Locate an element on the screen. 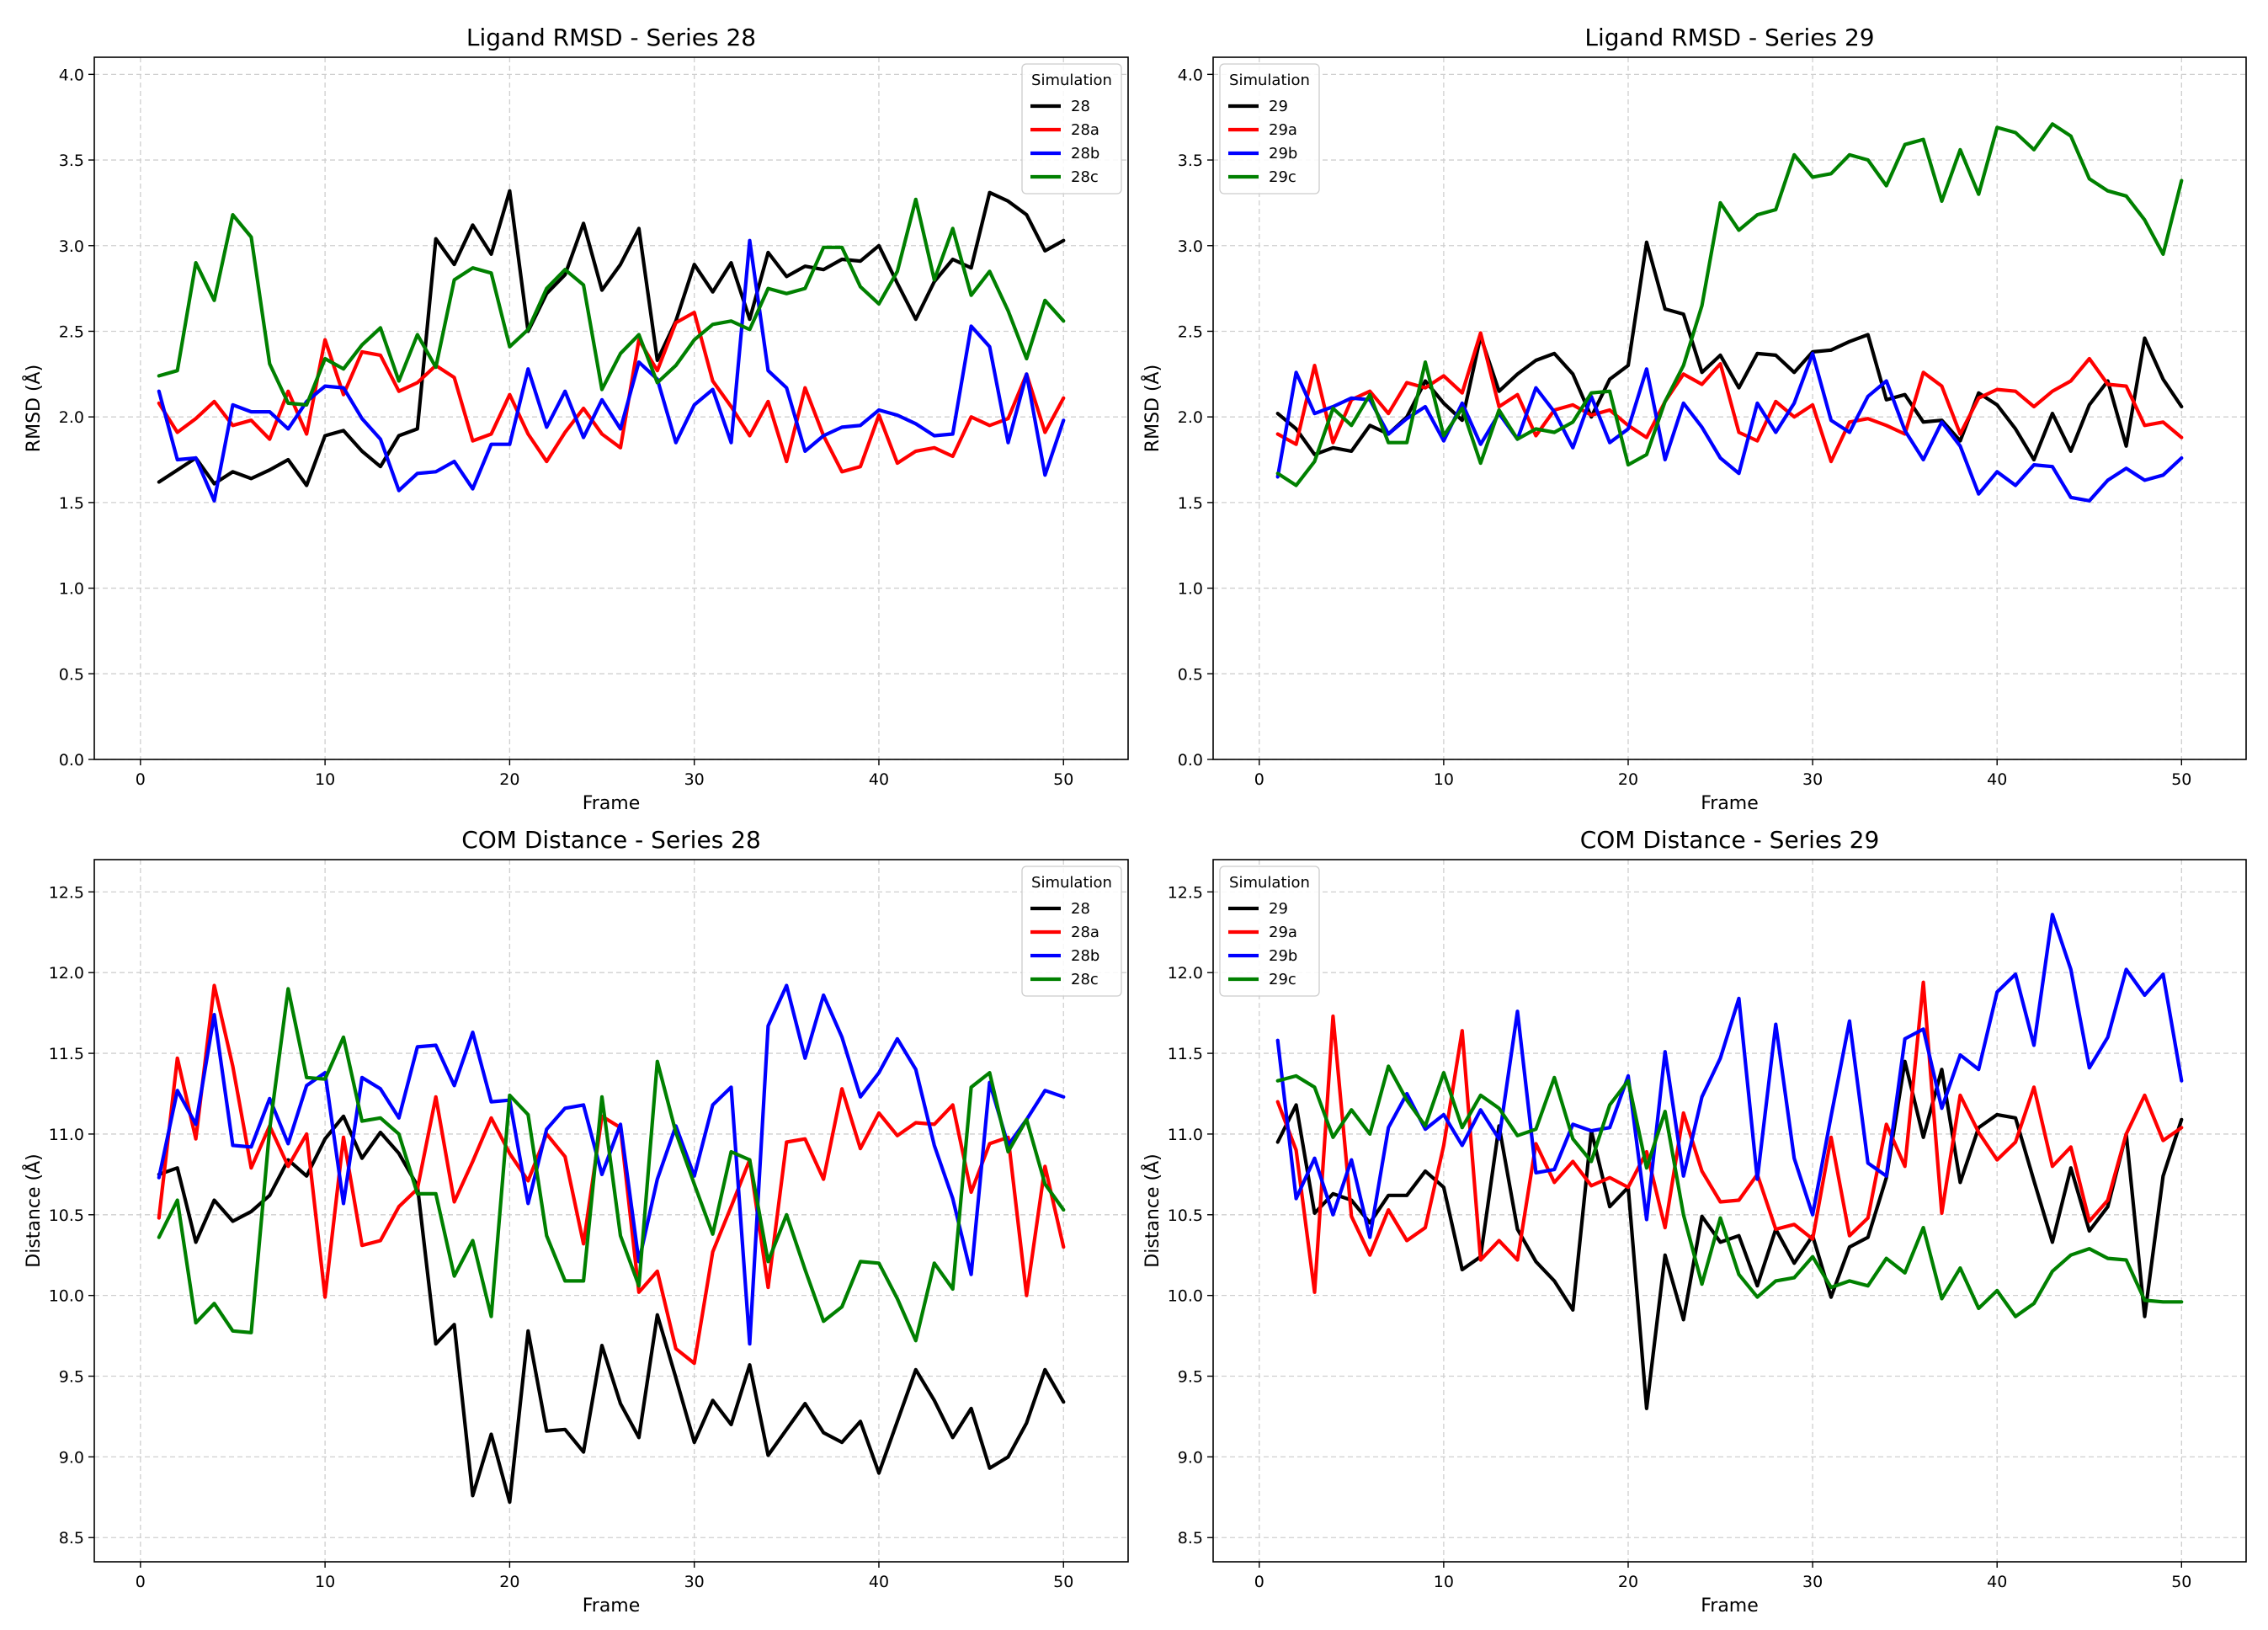  y-tick-label: 10.0 is located at coordinates (1185, 1296).